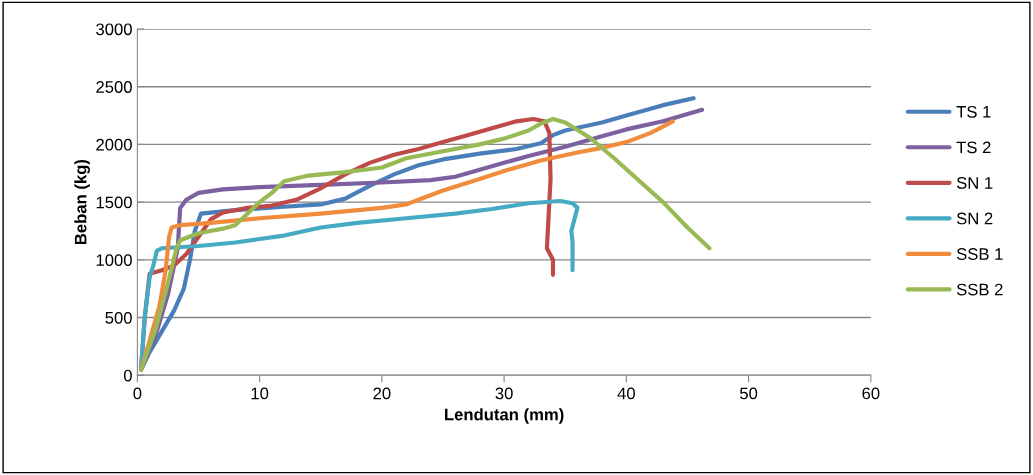 The width and height of the screenshot is (1033, 475). What do you see at coordinates (974, 183) in the screenshot?
I see `legend-label: SN 1` at bounding box center [974, 183].